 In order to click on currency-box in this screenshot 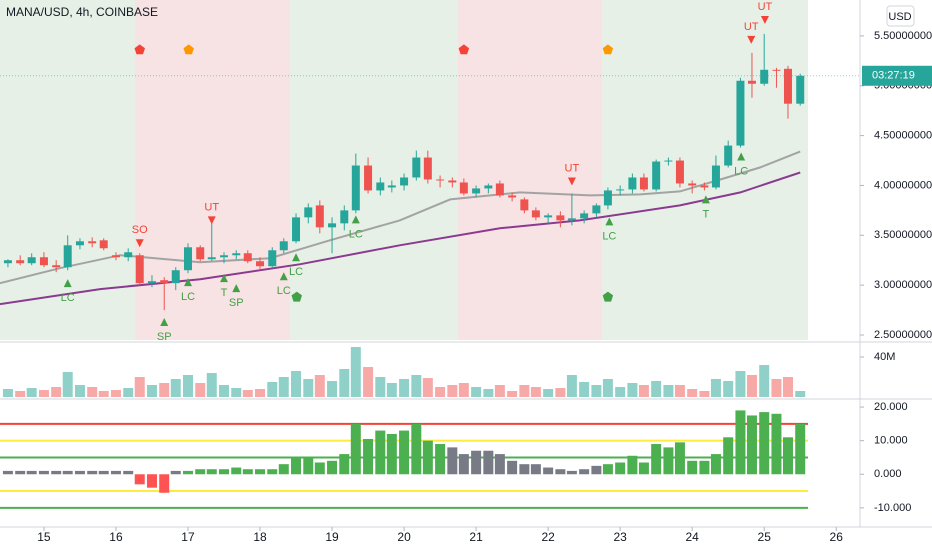, I will do `click(900, 16)`.